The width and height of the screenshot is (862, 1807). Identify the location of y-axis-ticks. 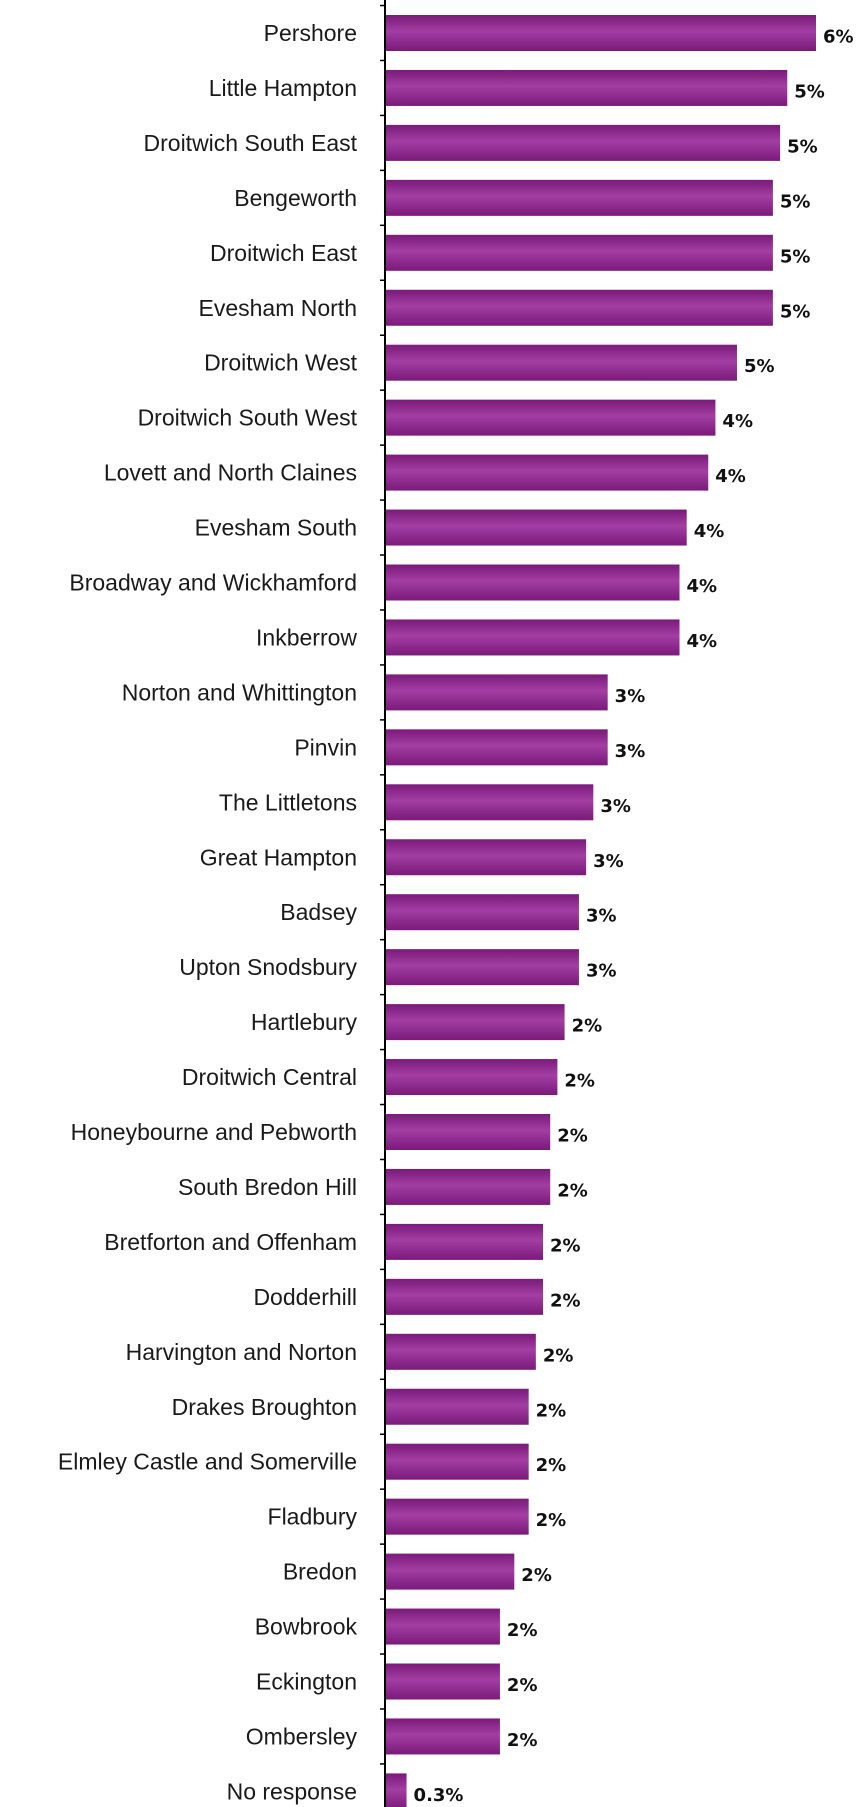
(382, 884).